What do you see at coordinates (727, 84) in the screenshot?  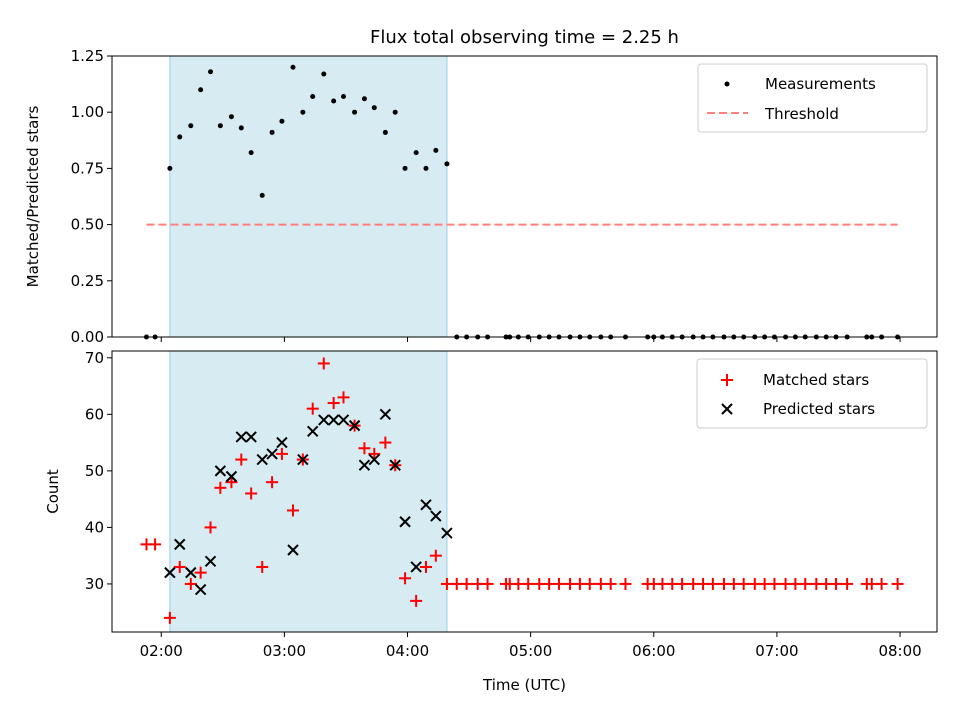 I see `legend-measurements-marker` at bounding box center [727, 84].